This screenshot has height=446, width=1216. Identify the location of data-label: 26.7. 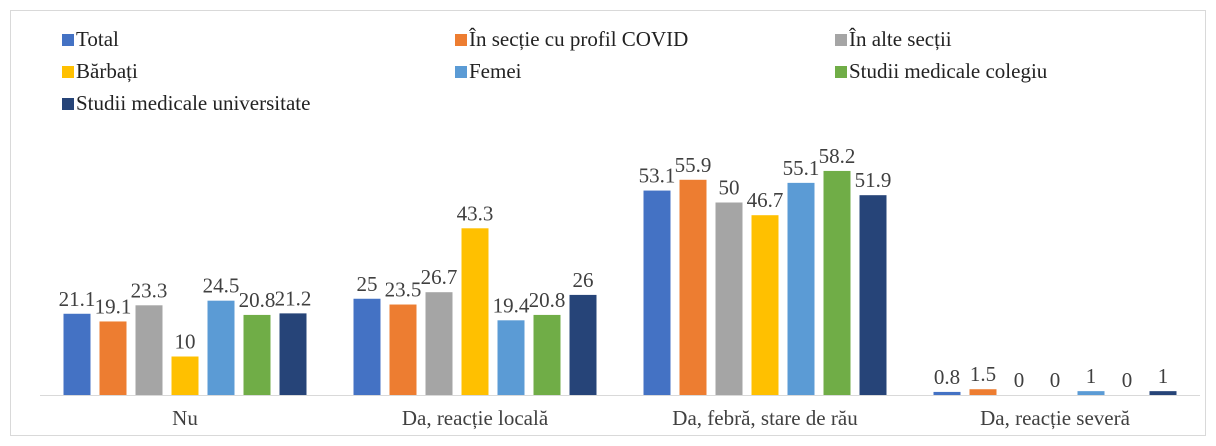
(439, 277).